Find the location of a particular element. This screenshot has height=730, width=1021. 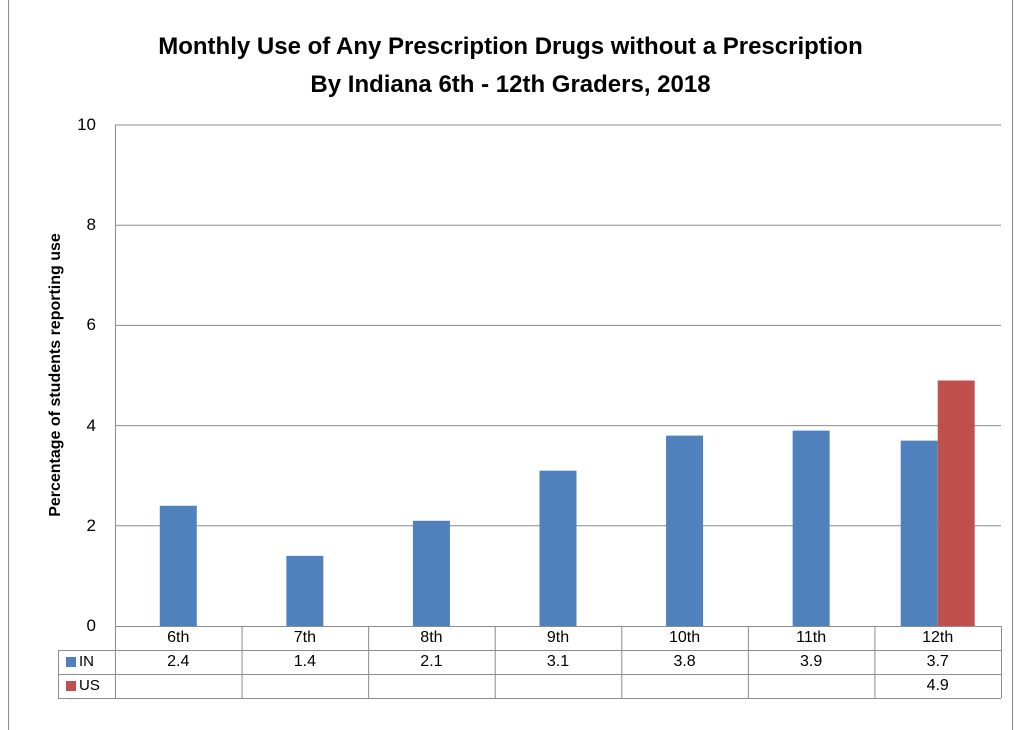

bar-in-11th is located at coordinates (811, 528).